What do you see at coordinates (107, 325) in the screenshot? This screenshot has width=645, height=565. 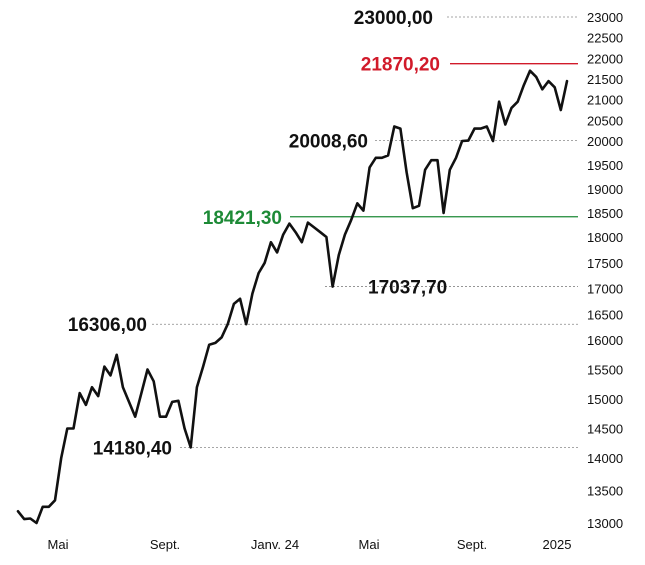 I see `reference-label: 16306,00` at bounding box center [107, 325].